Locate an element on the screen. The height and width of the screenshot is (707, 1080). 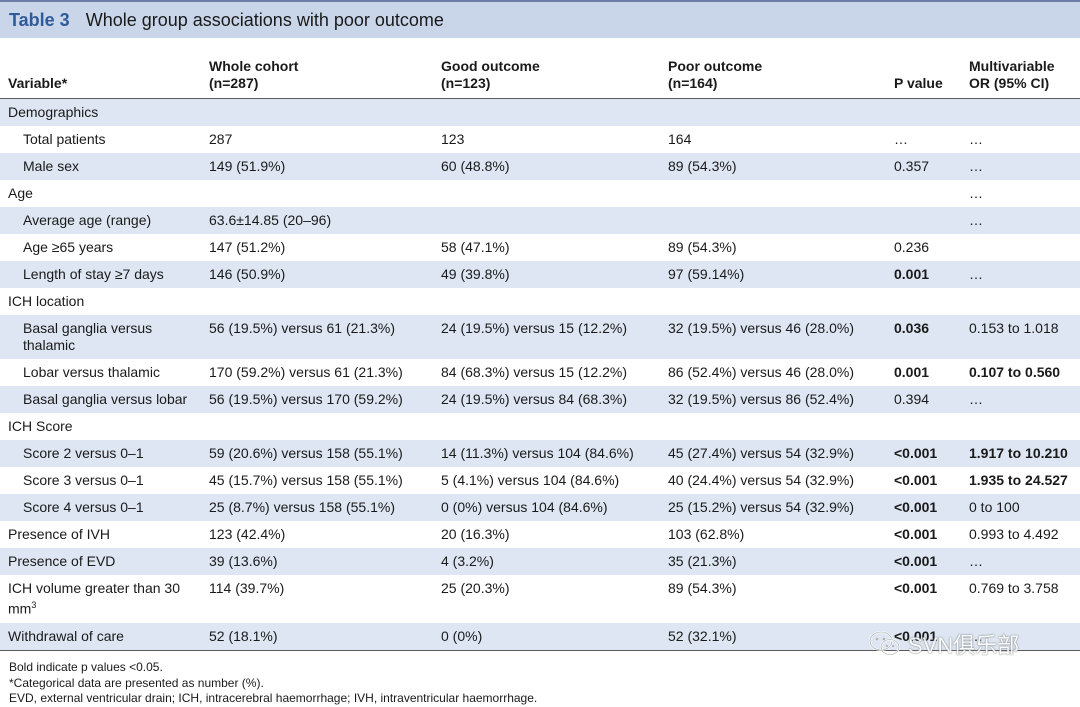
variable-cell: Score 4 versus 0–1 is located at coordinates (100, 507).